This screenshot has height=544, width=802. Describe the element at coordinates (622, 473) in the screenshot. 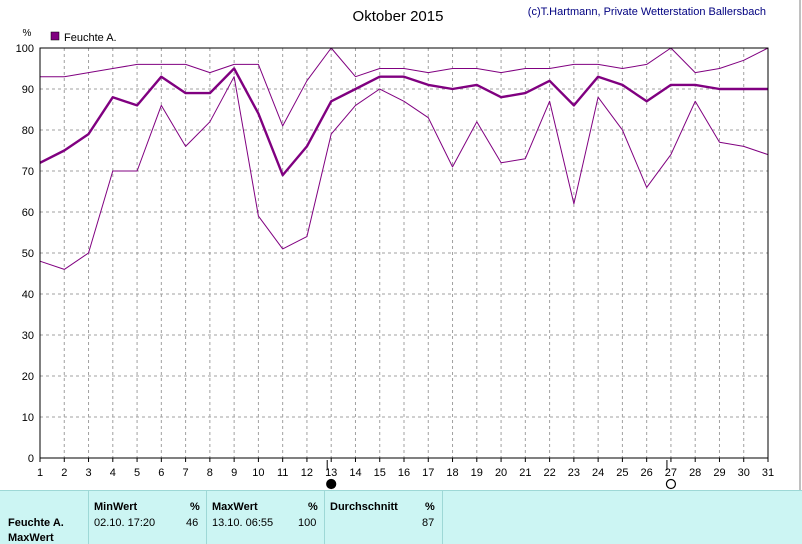

I see `x-tick-label: 25` at that location.